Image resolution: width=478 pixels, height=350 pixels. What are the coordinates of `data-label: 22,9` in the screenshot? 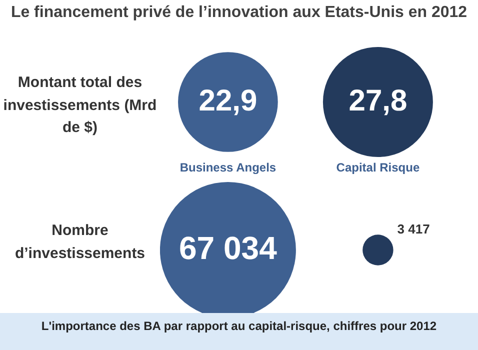 It's located at (228, 101).